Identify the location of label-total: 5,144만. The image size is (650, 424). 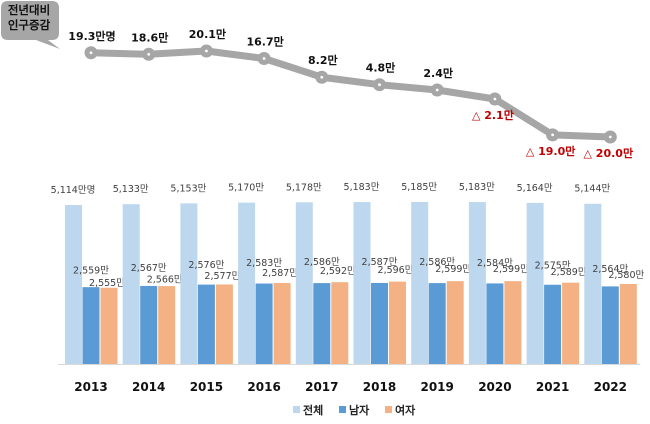
(592, 189).